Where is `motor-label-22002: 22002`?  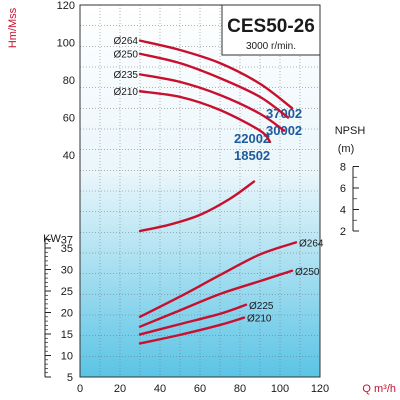 motor-label-22002: 22002 is located at coordinates (252, 138).